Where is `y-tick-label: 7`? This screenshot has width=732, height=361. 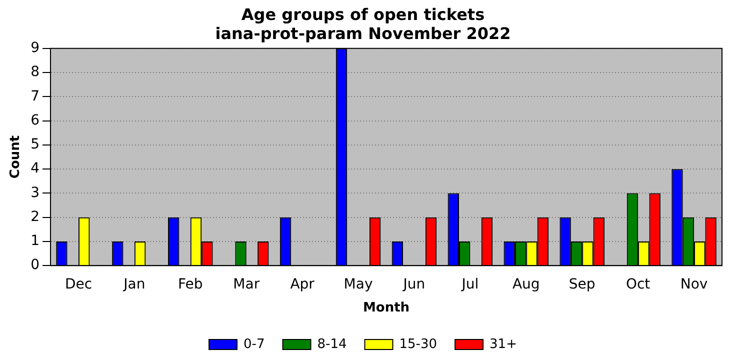 y-tick-label: 7 is located at coordinates (35, 96).